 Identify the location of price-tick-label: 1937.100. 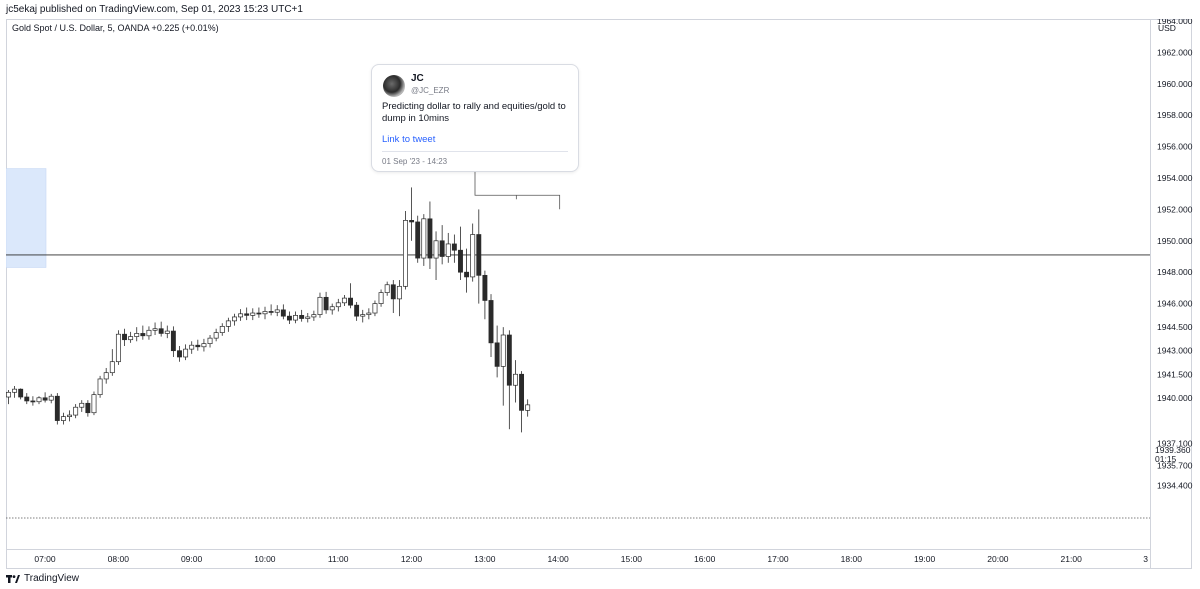
(1175, 443).